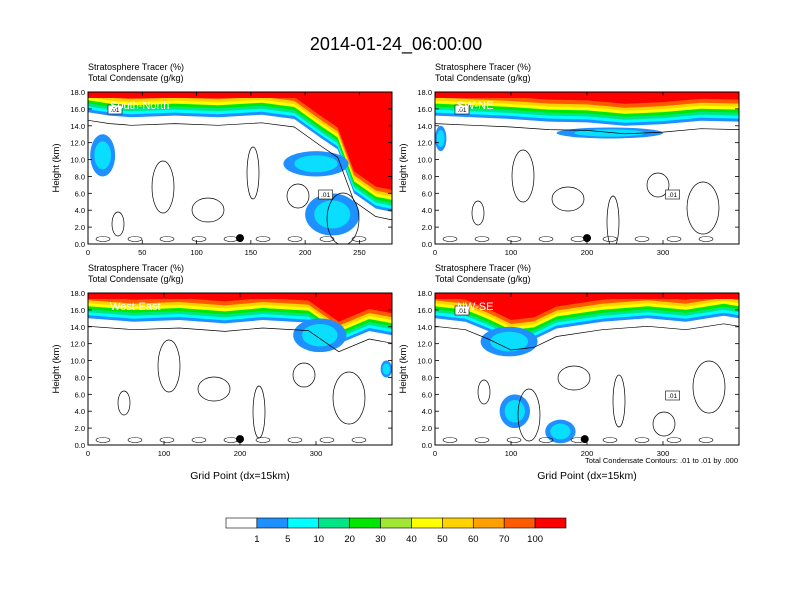  I want to click on y-tick-label: 14.0, so click(77, 327).